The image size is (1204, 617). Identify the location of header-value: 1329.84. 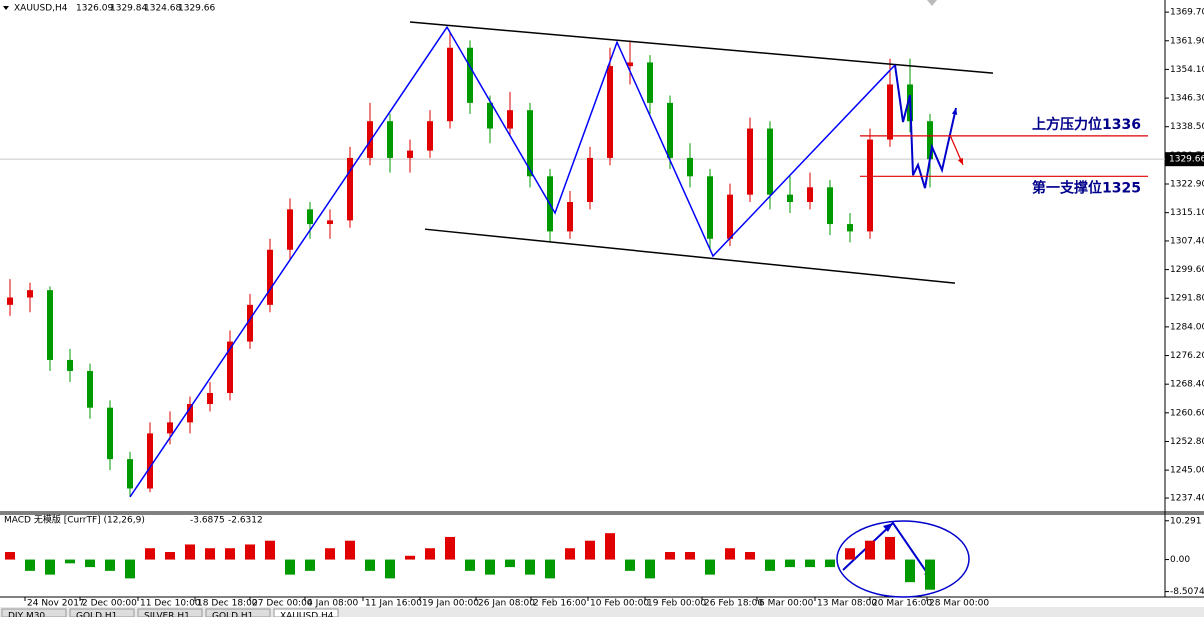
(128, 9).